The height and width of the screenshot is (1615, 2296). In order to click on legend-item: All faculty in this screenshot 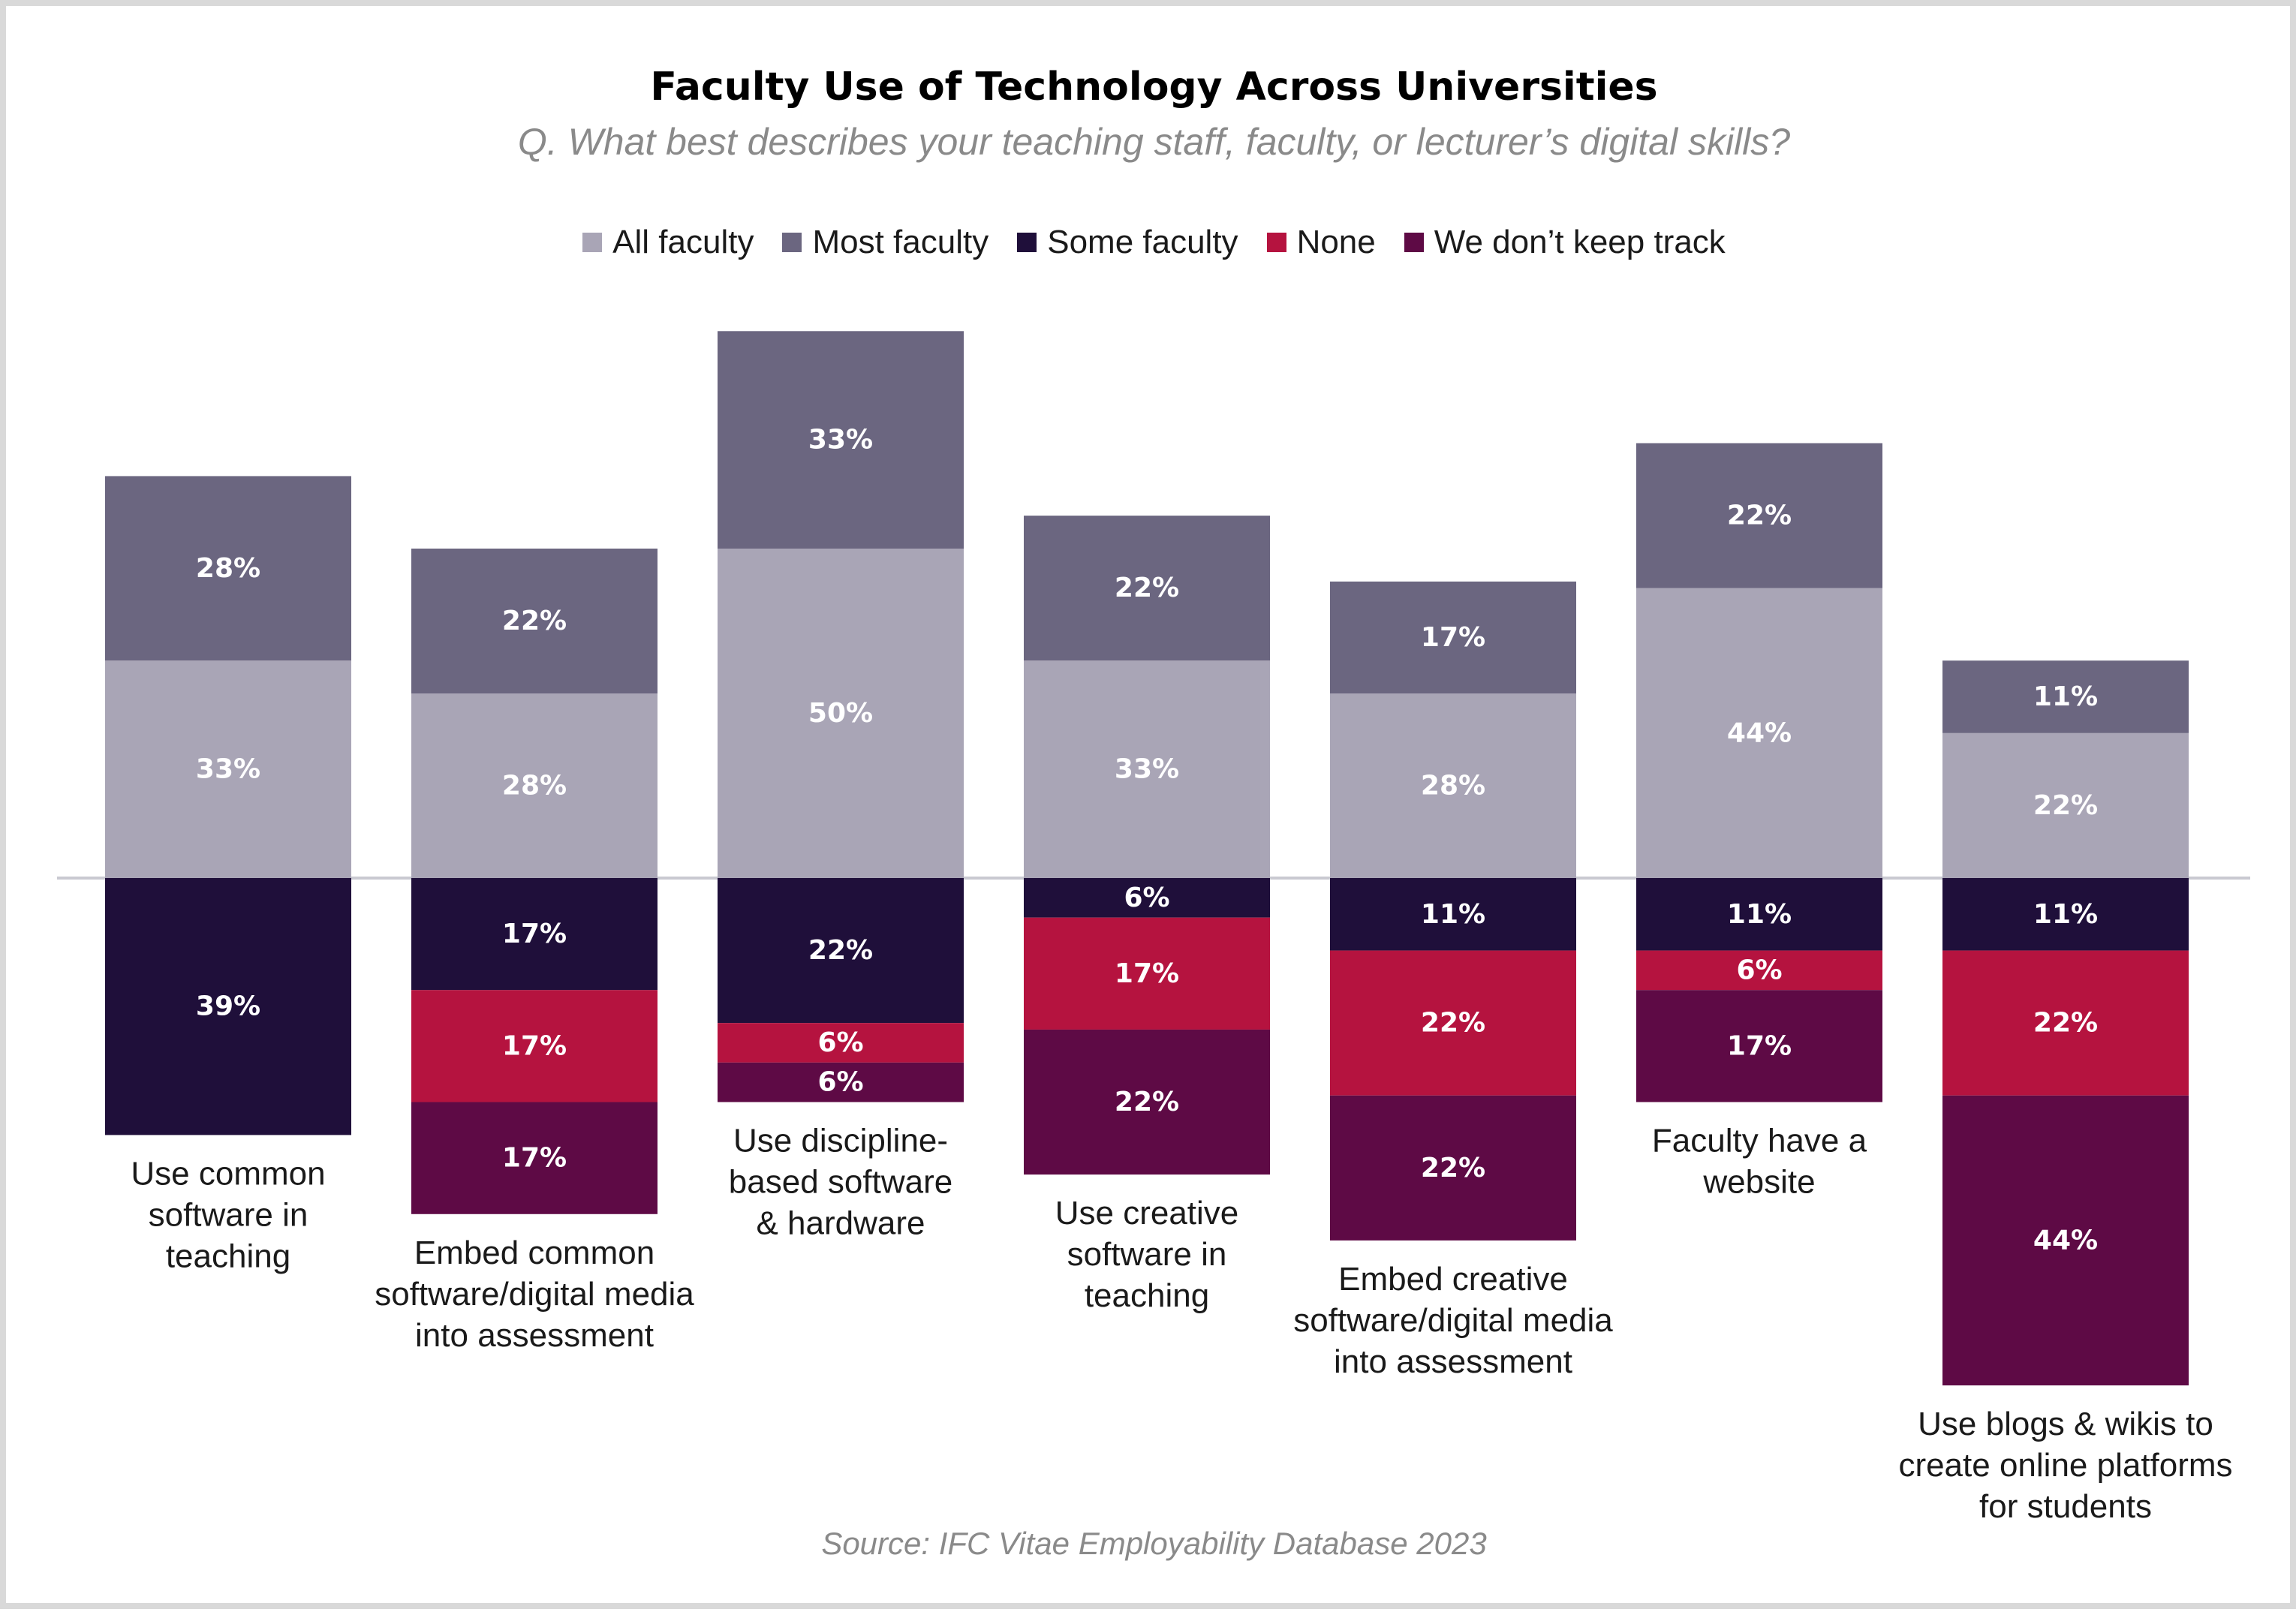, I will do `click(668, 242)`.